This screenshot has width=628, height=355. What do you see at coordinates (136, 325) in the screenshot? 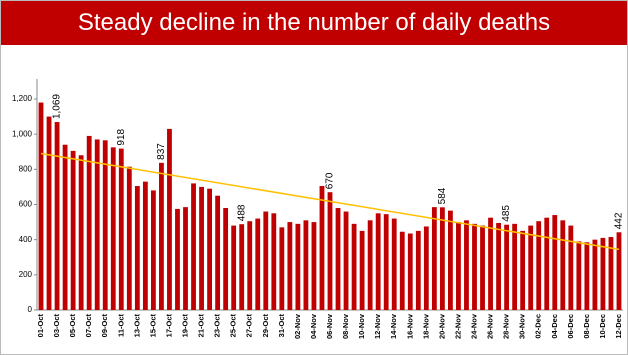
I see `x-tick-label: 13-Oct` at bounding box center [136, 325].